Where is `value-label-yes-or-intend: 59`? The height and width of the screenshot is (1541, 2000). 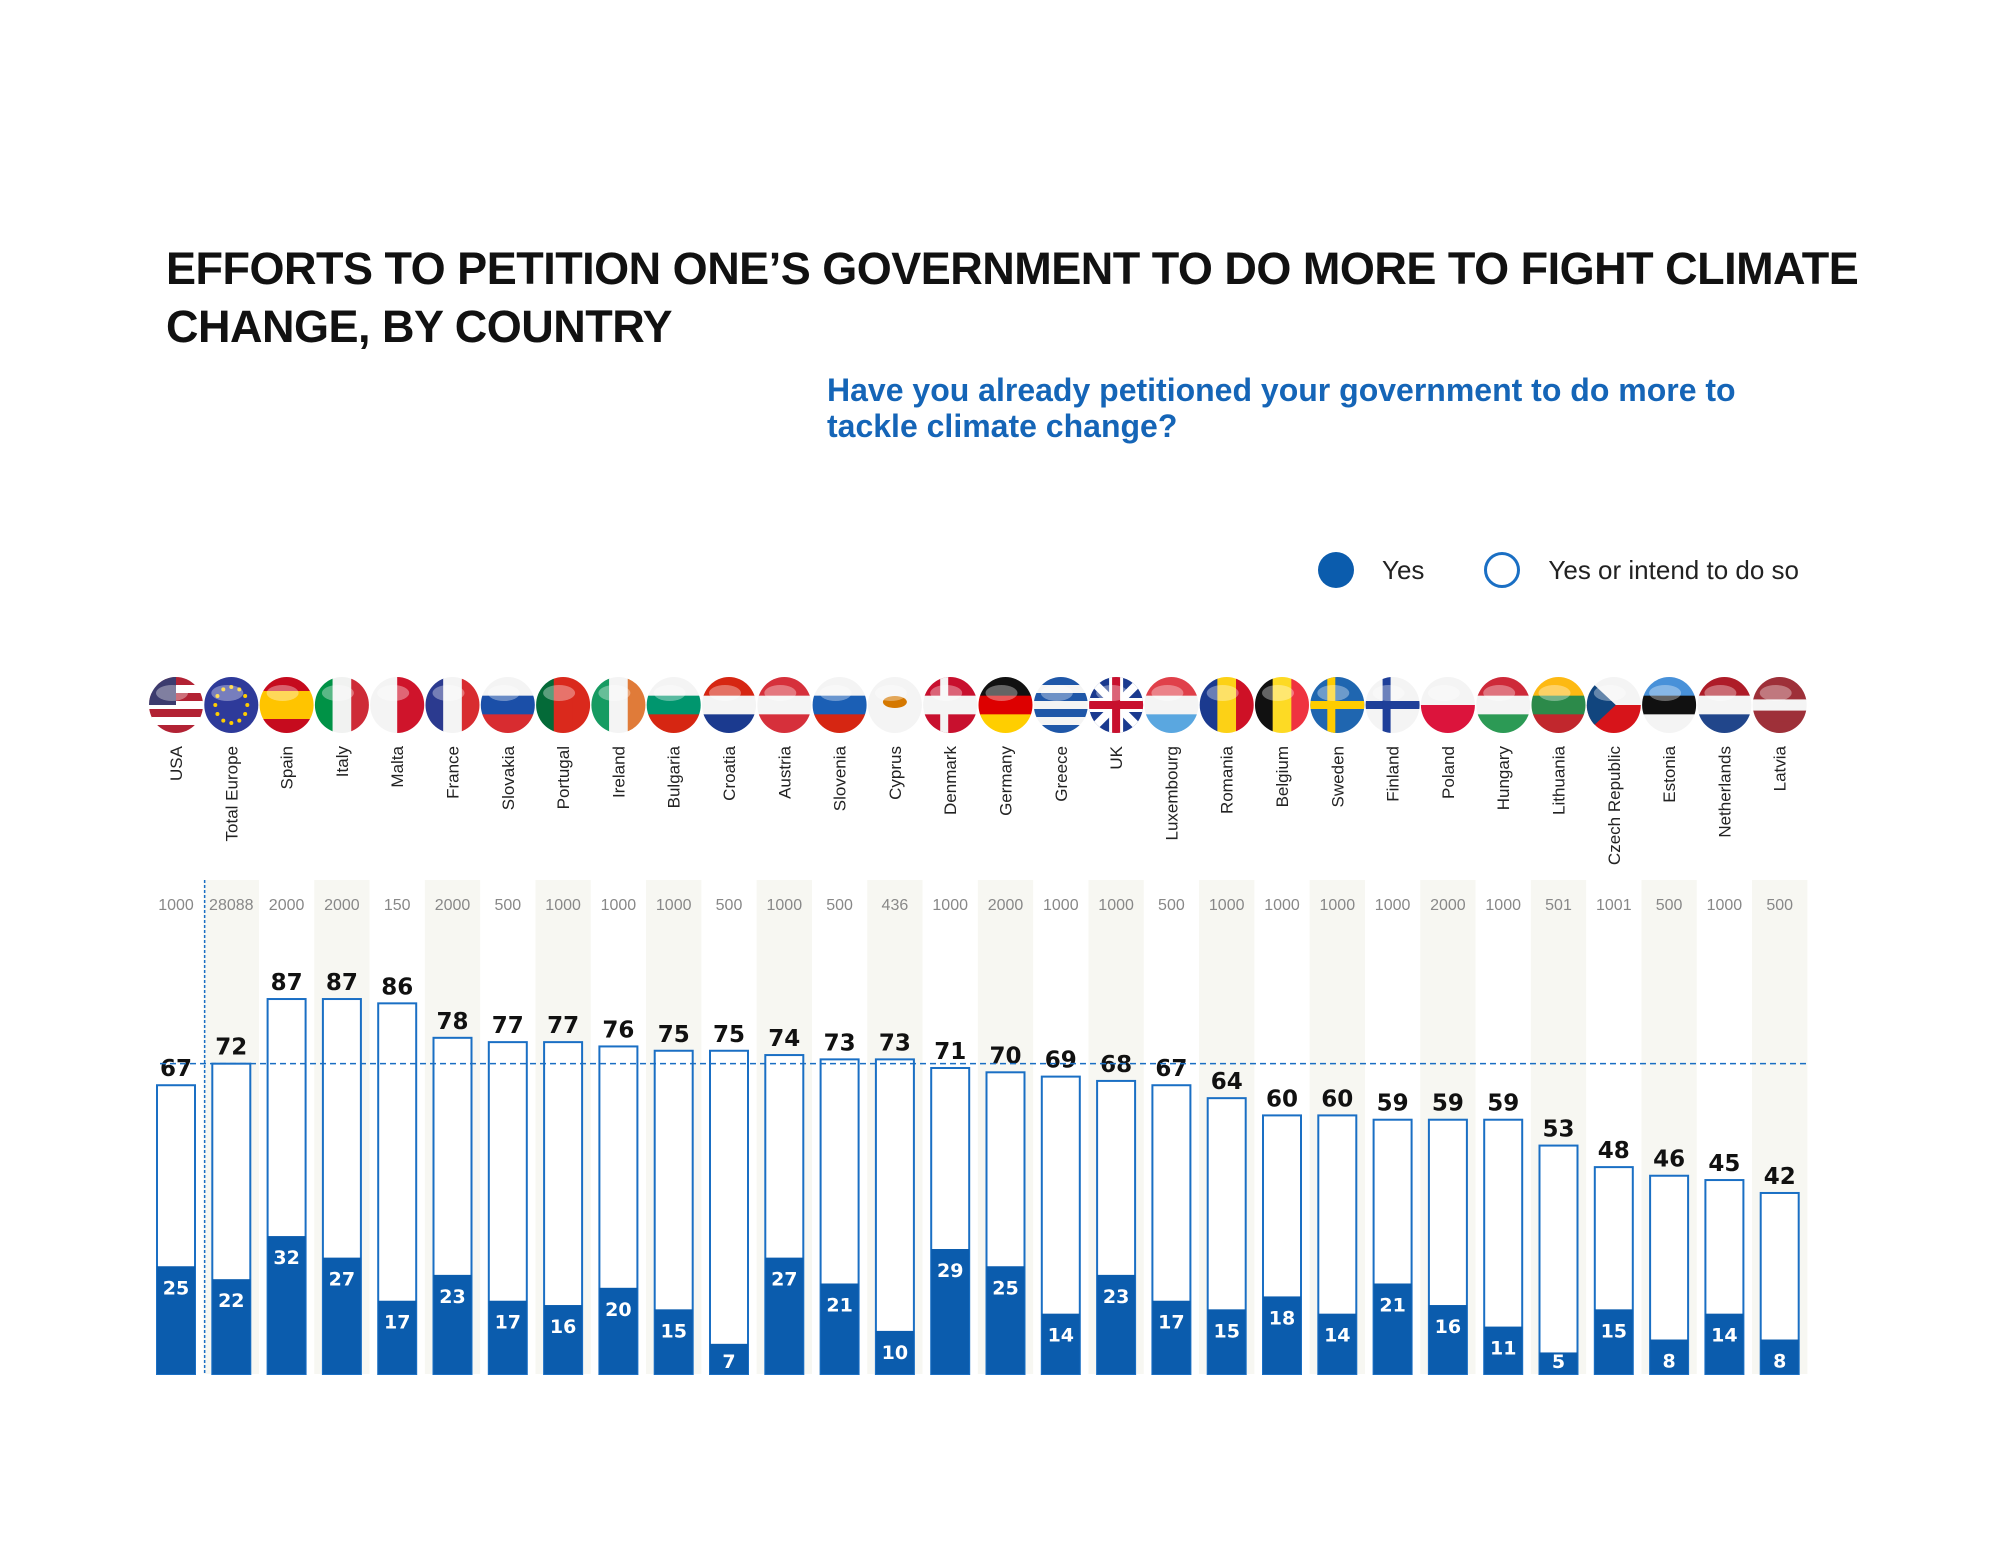
value-label-yes-or-intend: 59 is located at coordinates (1393, 1104).